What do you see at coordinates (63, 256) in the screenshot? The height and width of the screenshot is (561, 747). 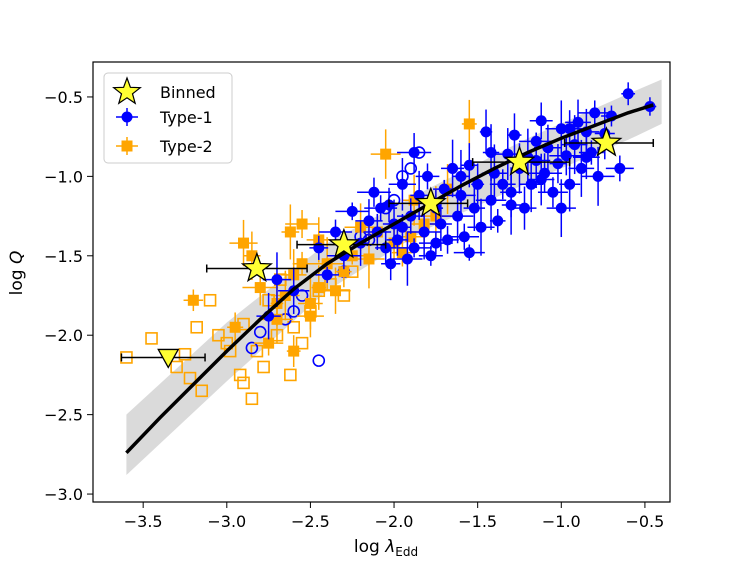 I see `y-tick-label: −1.5` at bounding box center [63, 256].